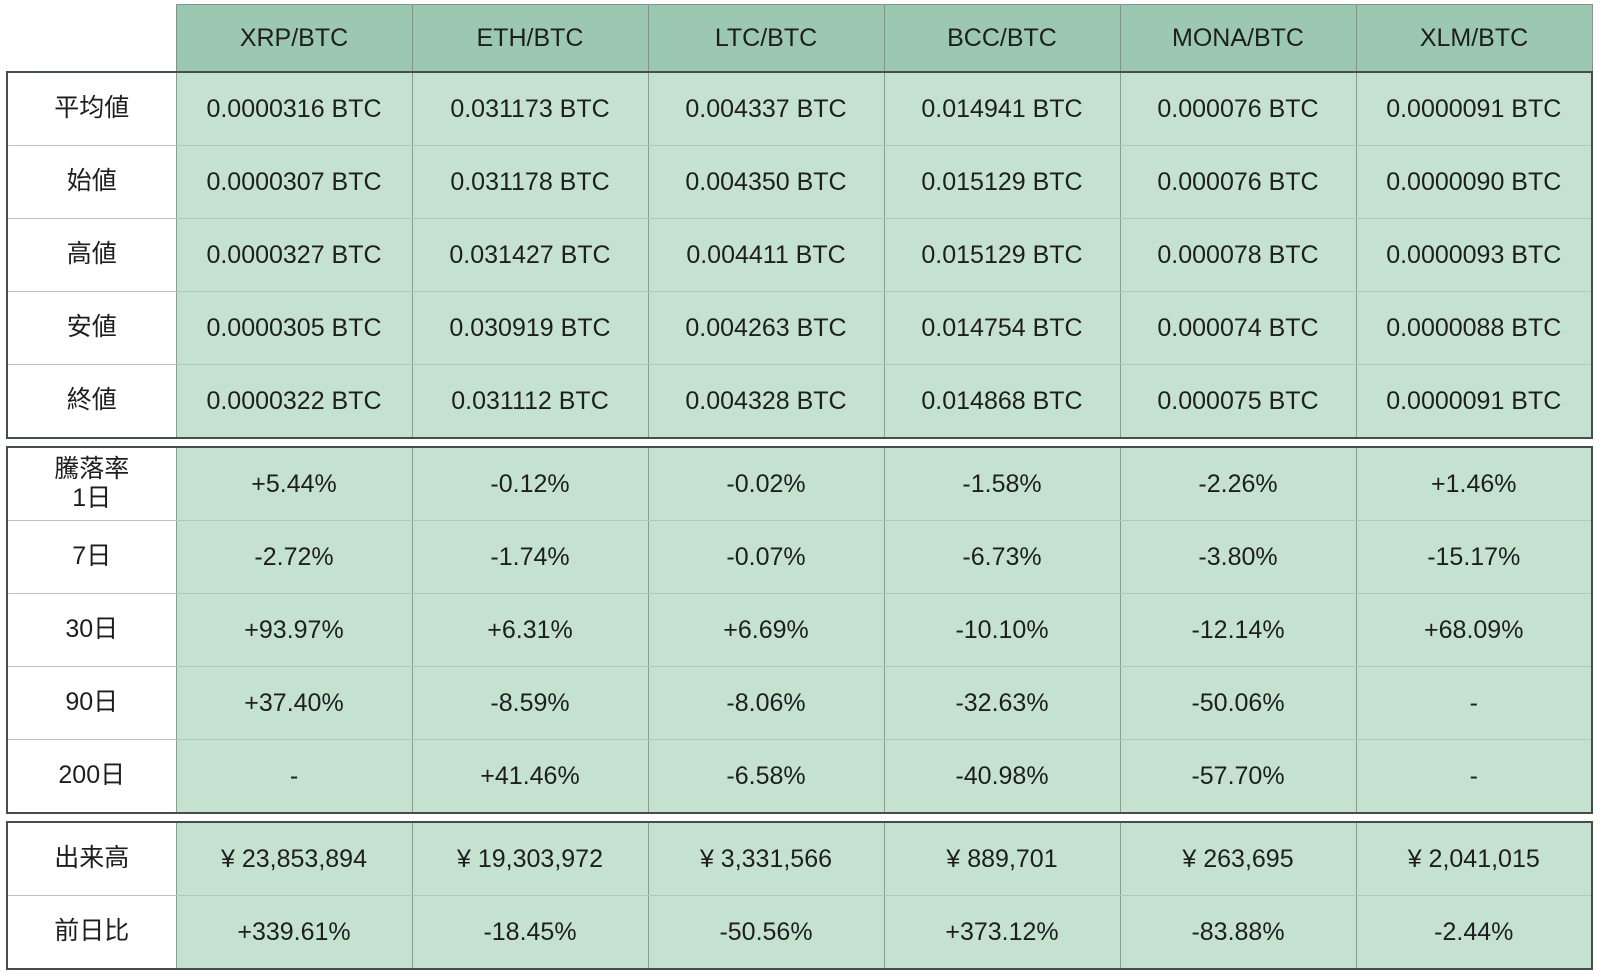 The height and width of the screenshot is (973, 1600). I want to click on value-cell: ¥ 889,701, so click(1002, 858).